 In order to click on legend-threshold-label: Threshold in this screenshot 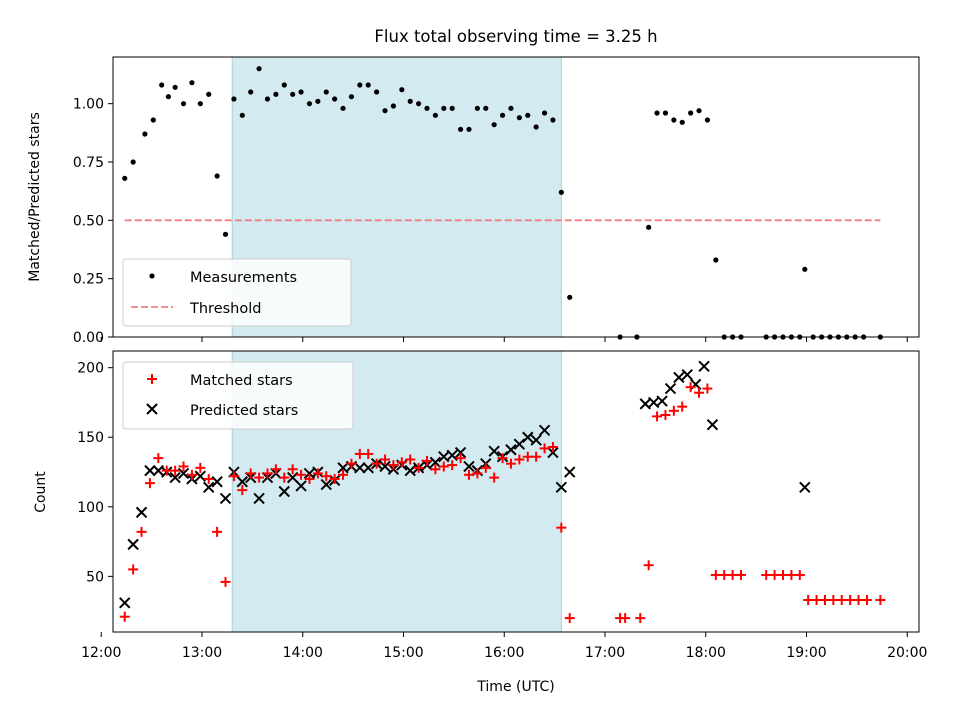, I will do `click(225, 309)`.